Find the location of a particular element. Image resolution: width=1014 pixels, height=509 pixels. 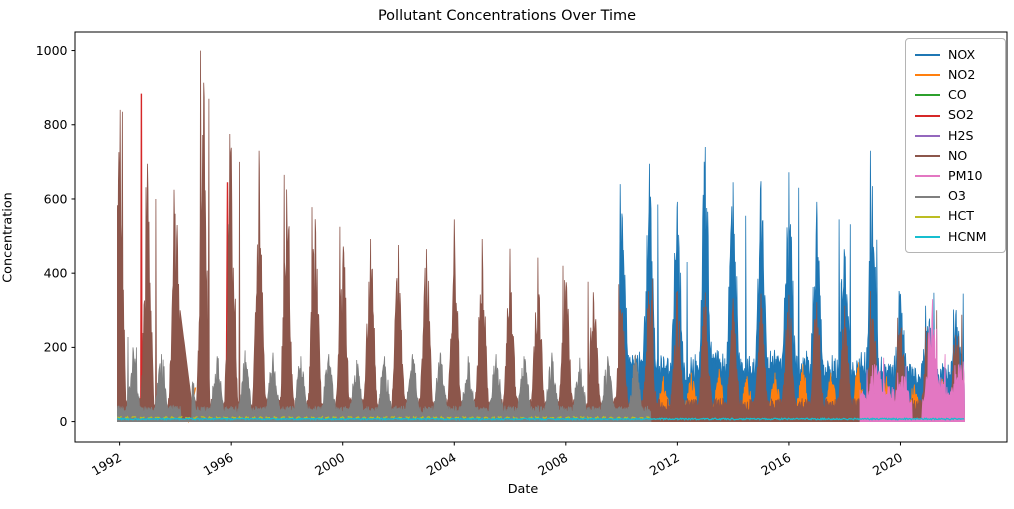

legend-item-co: CO is located at coordinates (956, 95).